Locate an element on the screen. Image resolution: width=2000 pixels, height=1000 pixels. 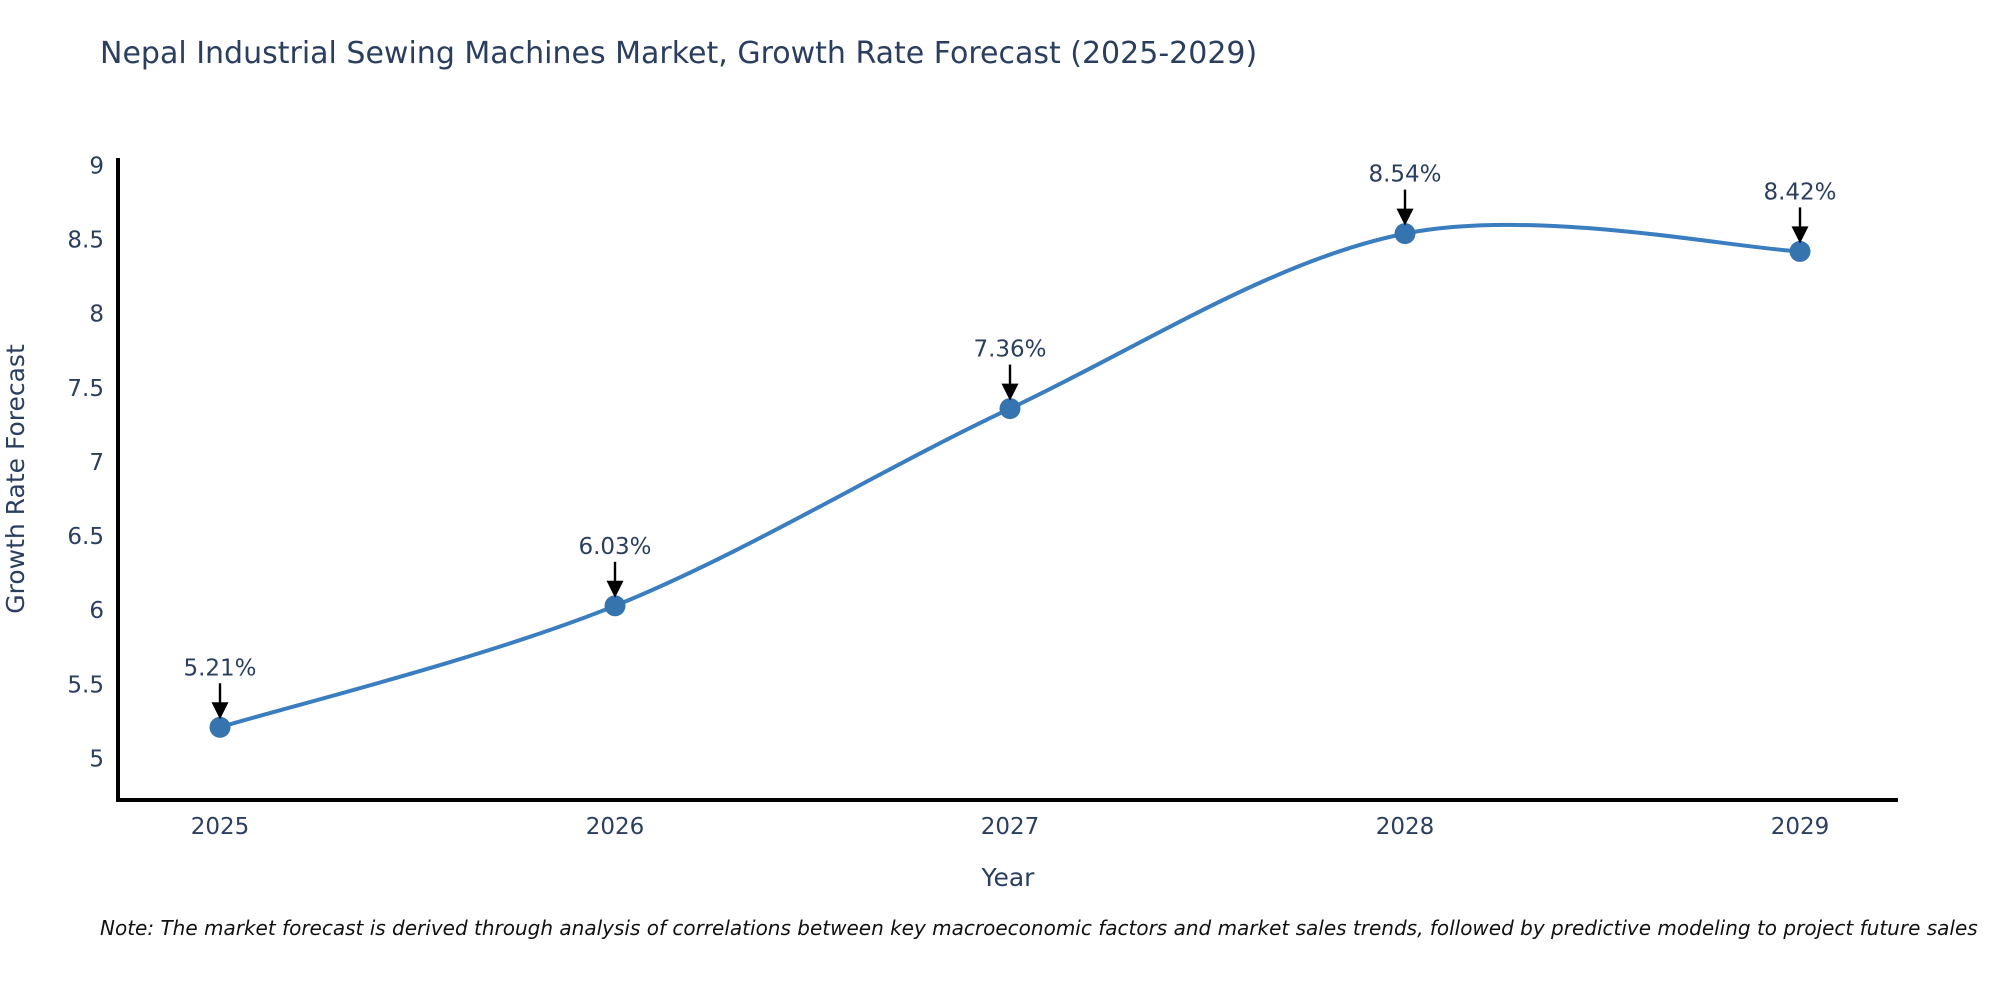
x-tick-label: 2028 is located at coordinates (1405, 827).